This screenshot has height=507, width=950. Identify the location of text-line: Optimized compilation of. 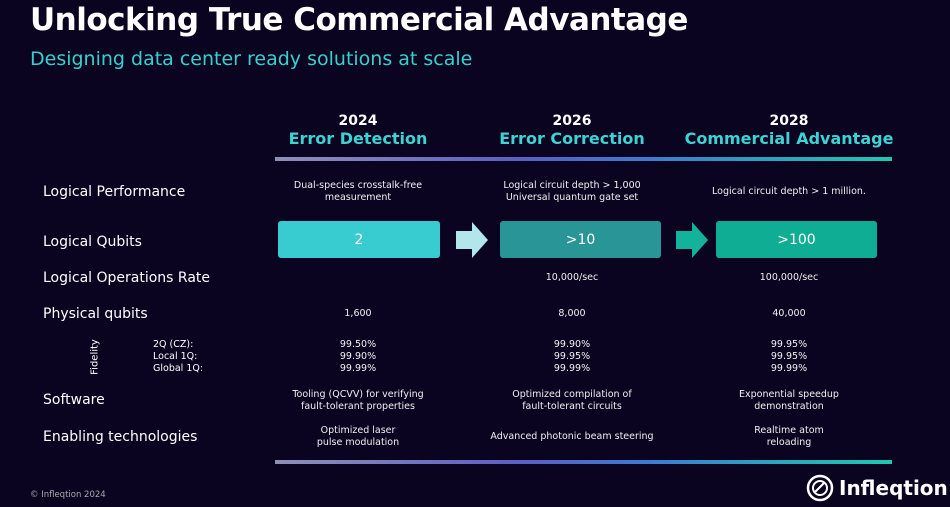
(572, 394).